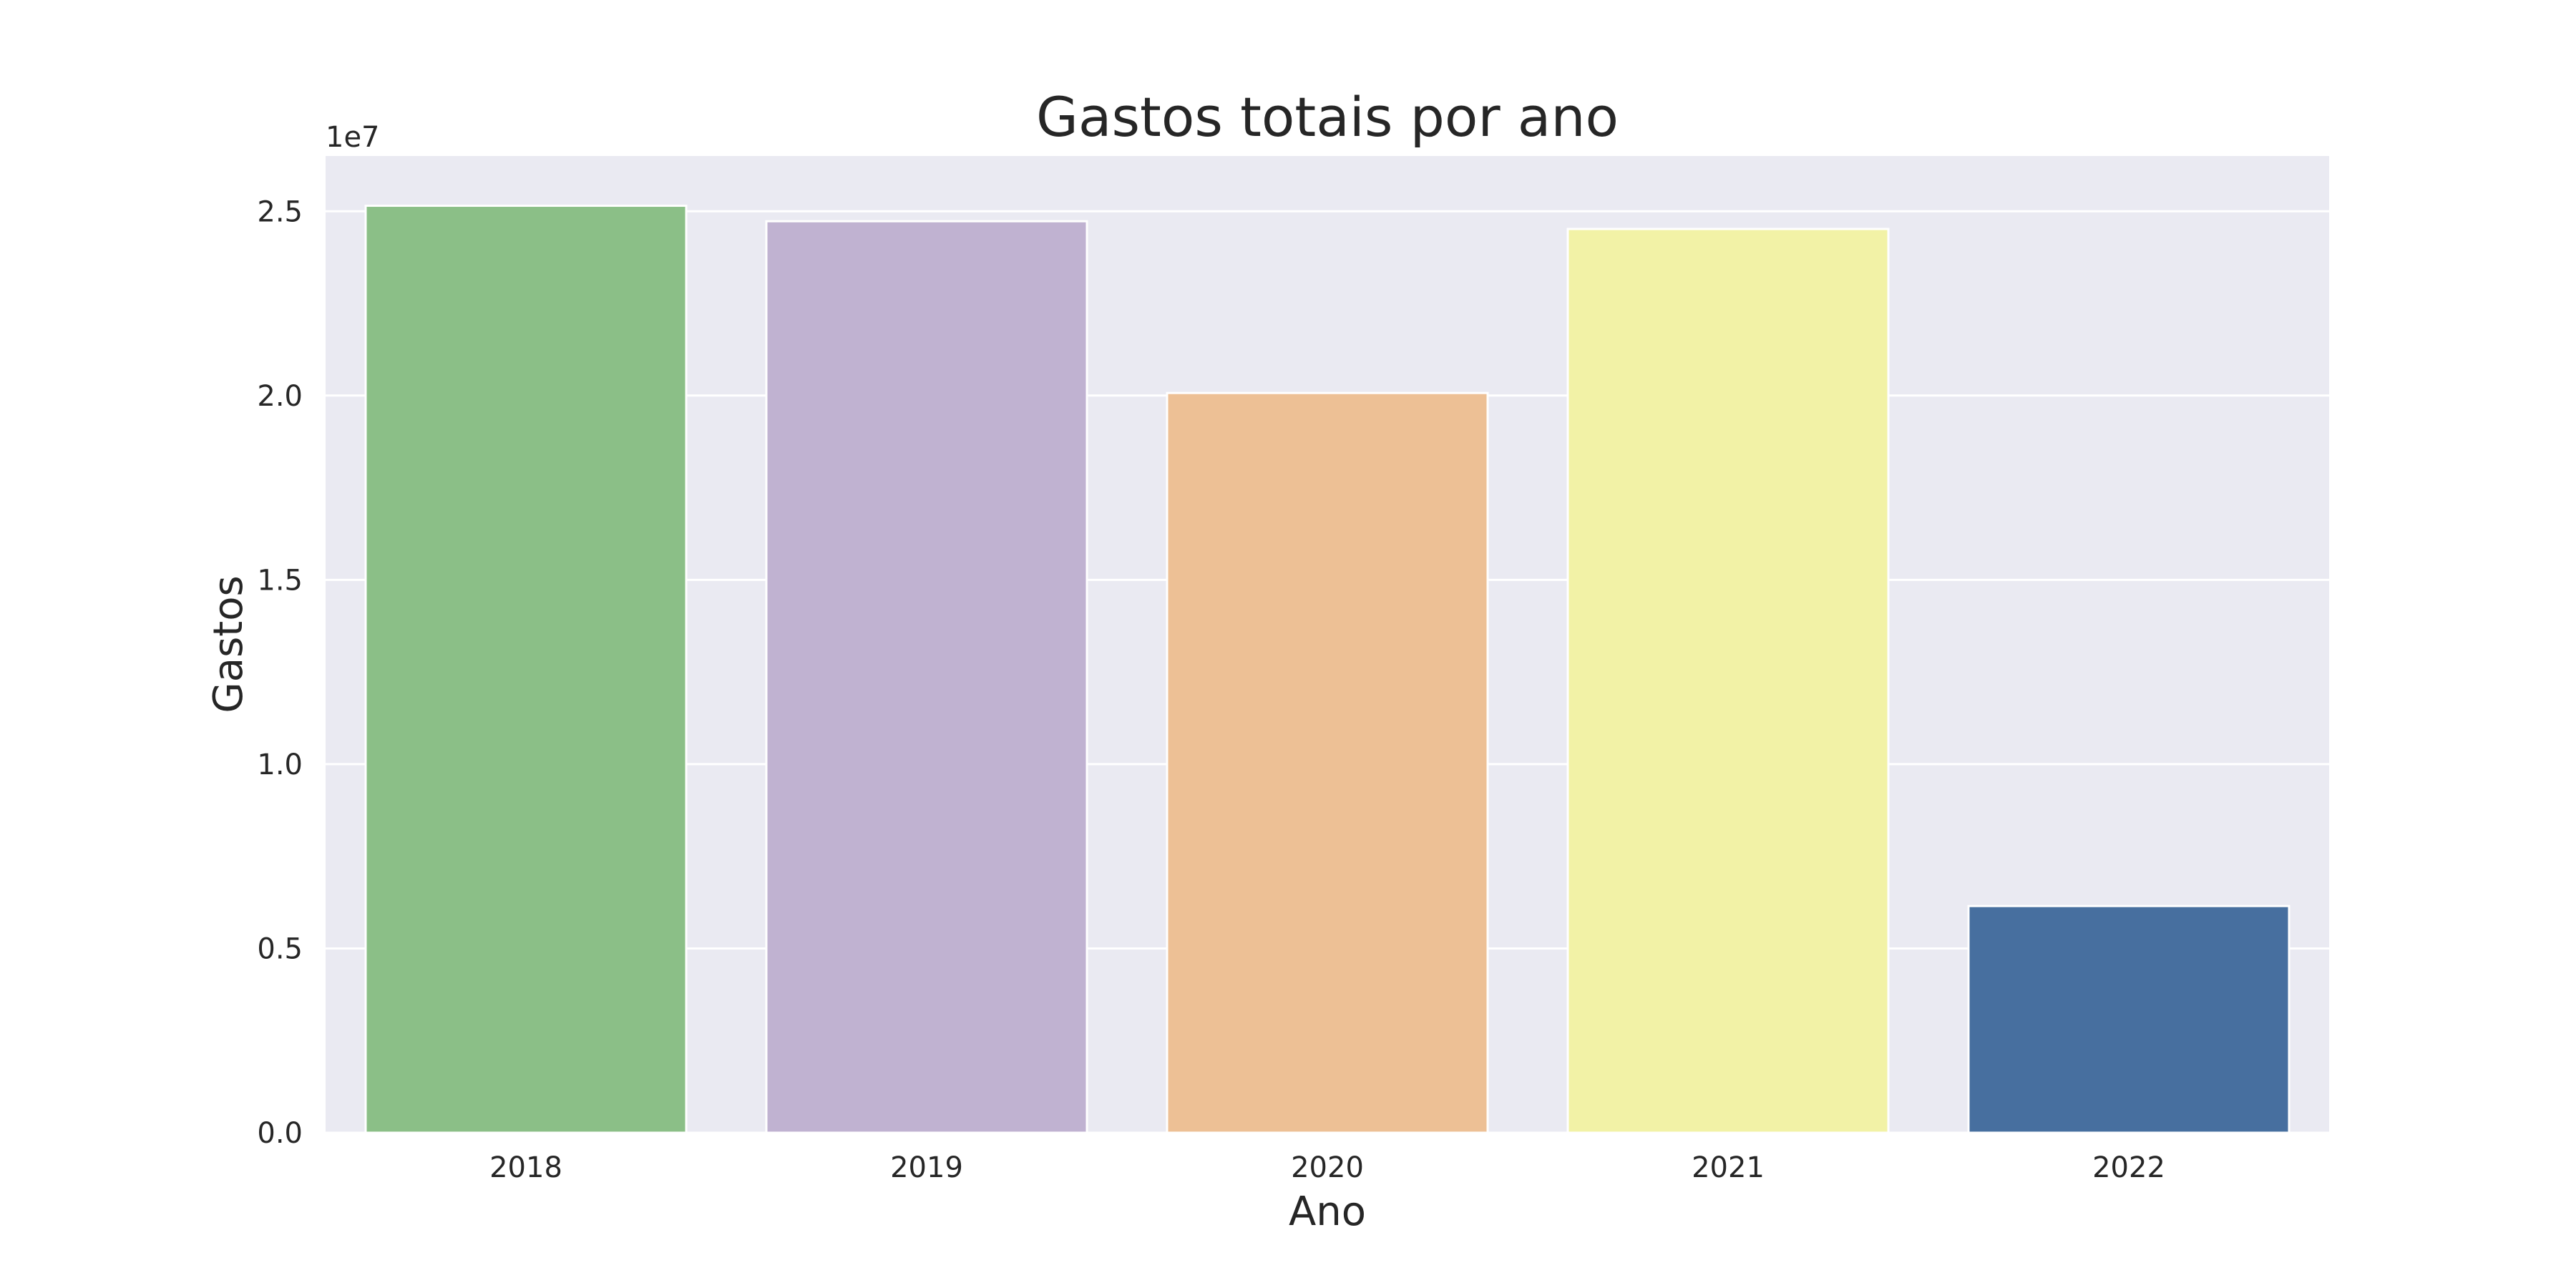 The height and width of the screenshot is (1288, 2576). I want to click on x-axis-label: Ano, so click(1327, 1212).